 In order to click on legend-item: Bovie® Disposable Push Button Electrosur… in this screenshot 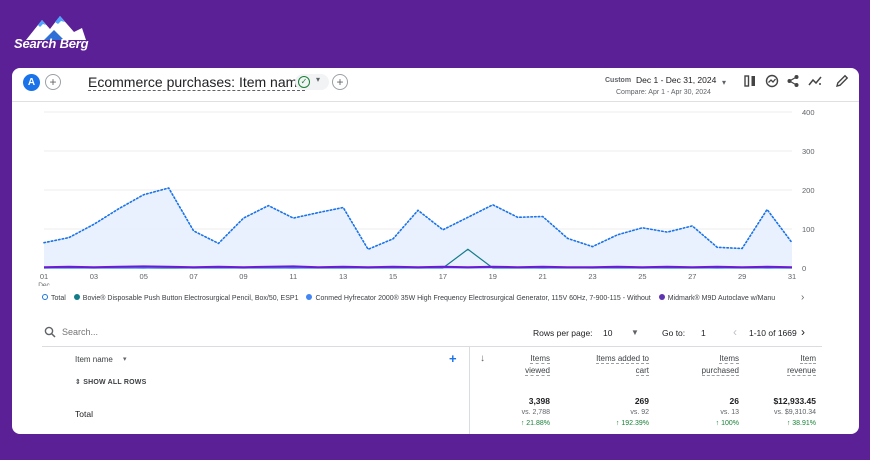, I will do `click(186, 298)`.